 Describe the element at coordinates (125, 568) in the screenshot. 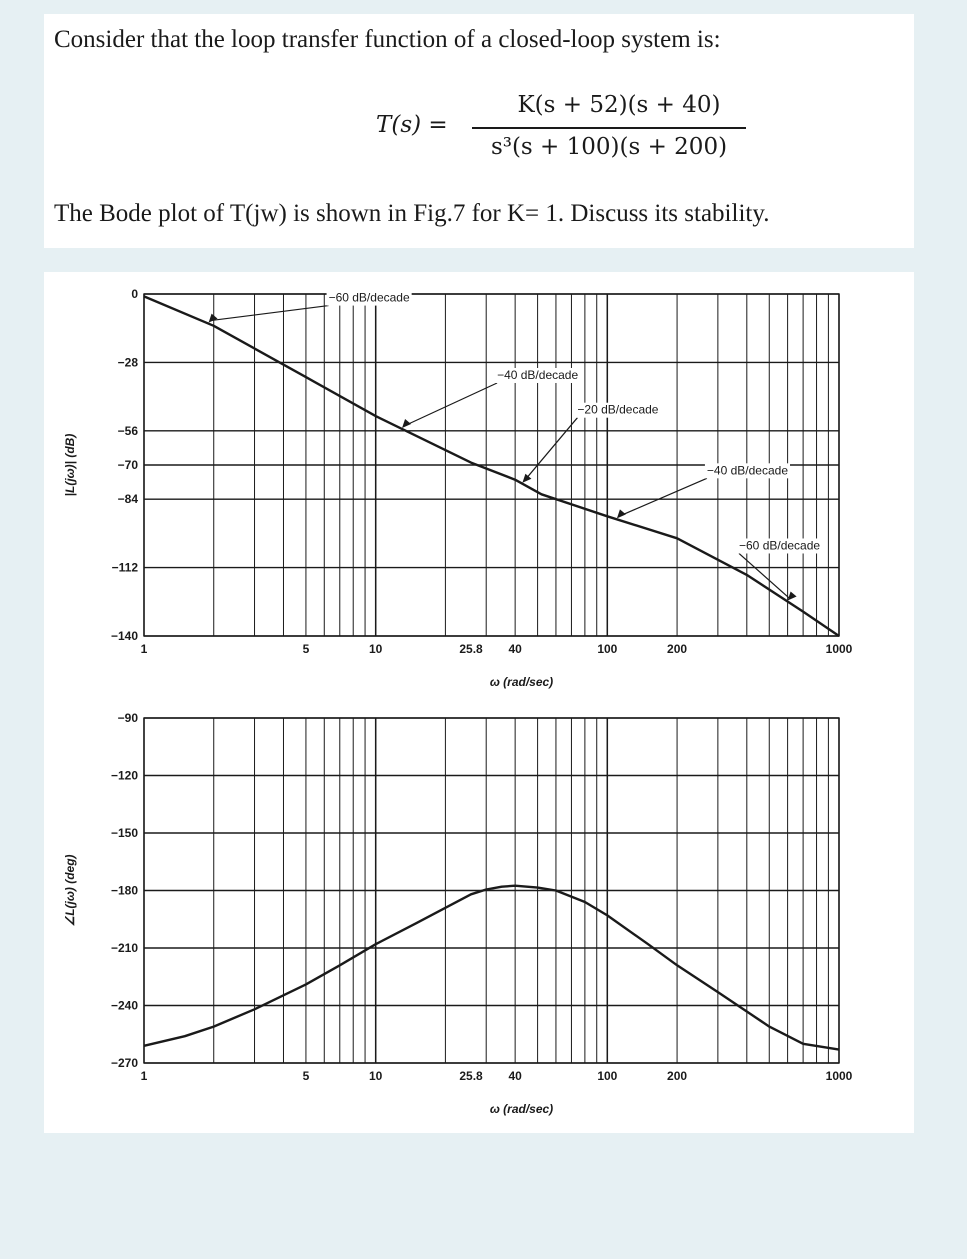

I see `magnitude-y-tick-label: −112` at that location.